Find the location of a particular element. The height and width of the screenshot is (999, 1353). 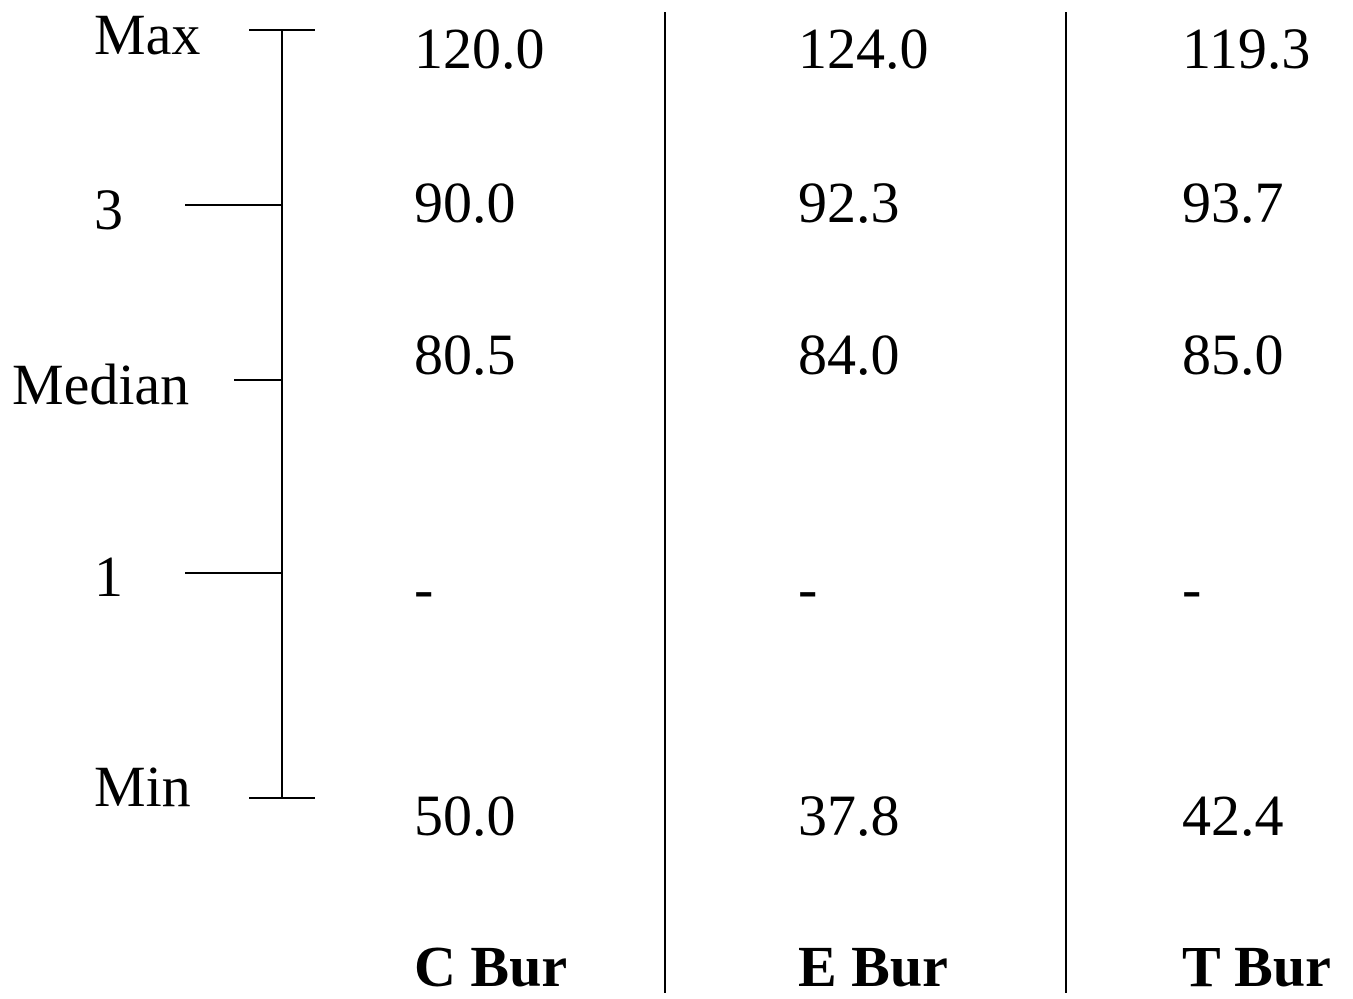

scale-label-q3: 3 is located at coordinates (108, 210).